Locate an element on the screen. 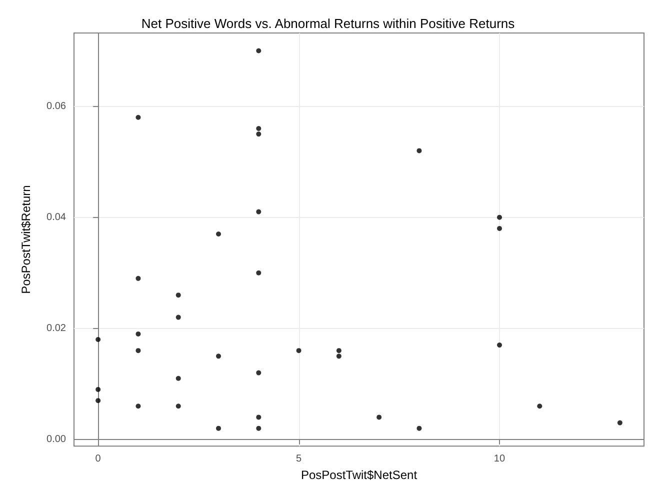 Image resolution: width=656 pixels, height=494 pixels. y-tick-label: 0.02 is located at coordinates (56, 328).